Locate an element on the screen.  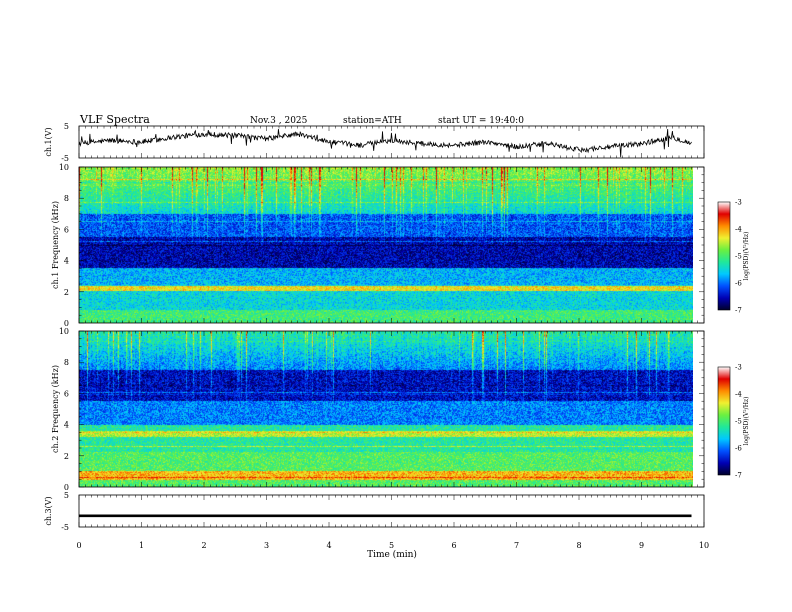
start-time-label: start UT = 19:40:0 is located at coordinates (481, 121).